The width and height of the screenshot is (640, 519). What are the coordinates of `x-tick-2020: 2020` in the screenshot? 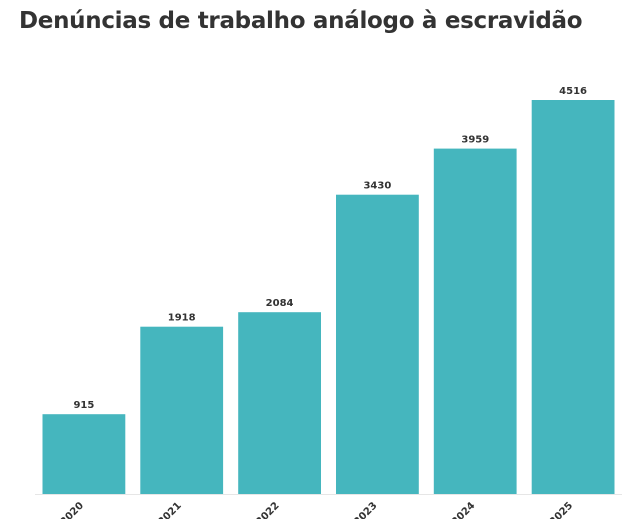 It's located at (72, 509).